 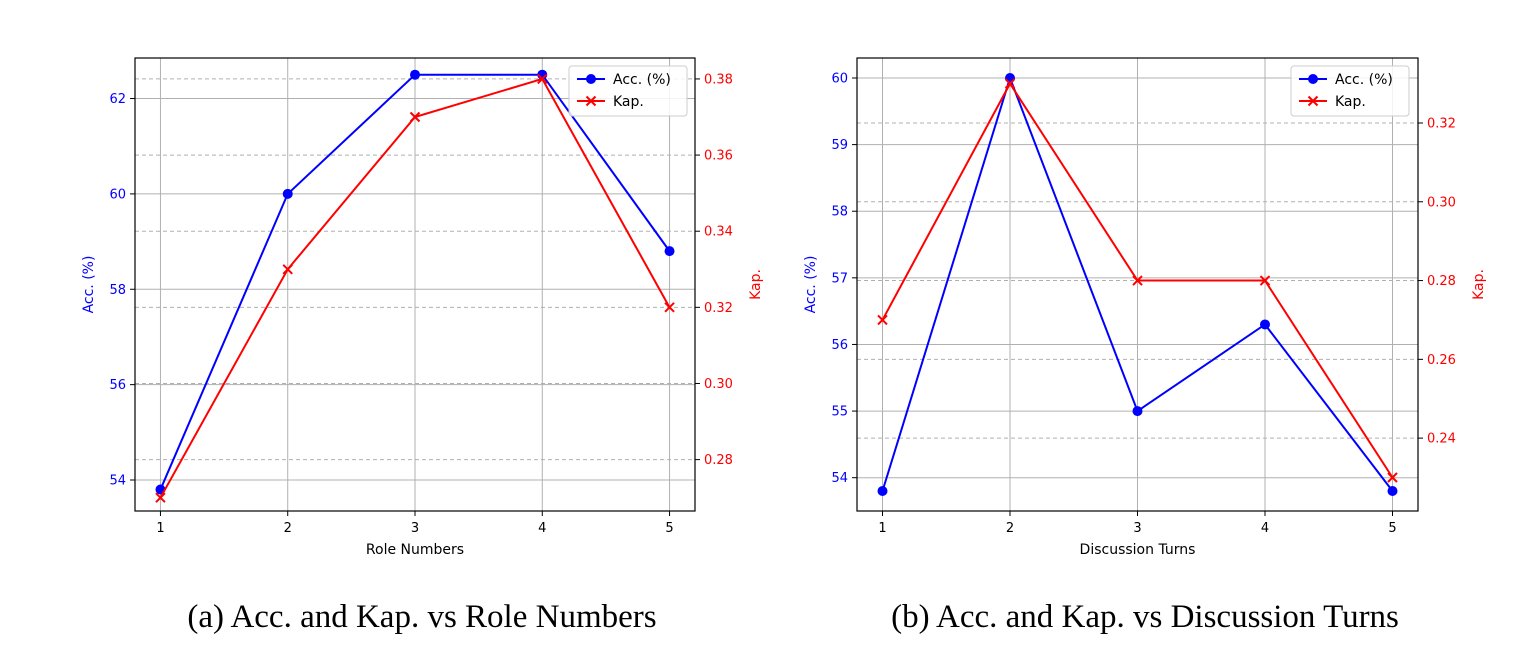 What do you see at coordinates (1138, 550) in the screenshot?
I see `x-axis-label: Discussion Turns` at bounding box center [1138, 550].